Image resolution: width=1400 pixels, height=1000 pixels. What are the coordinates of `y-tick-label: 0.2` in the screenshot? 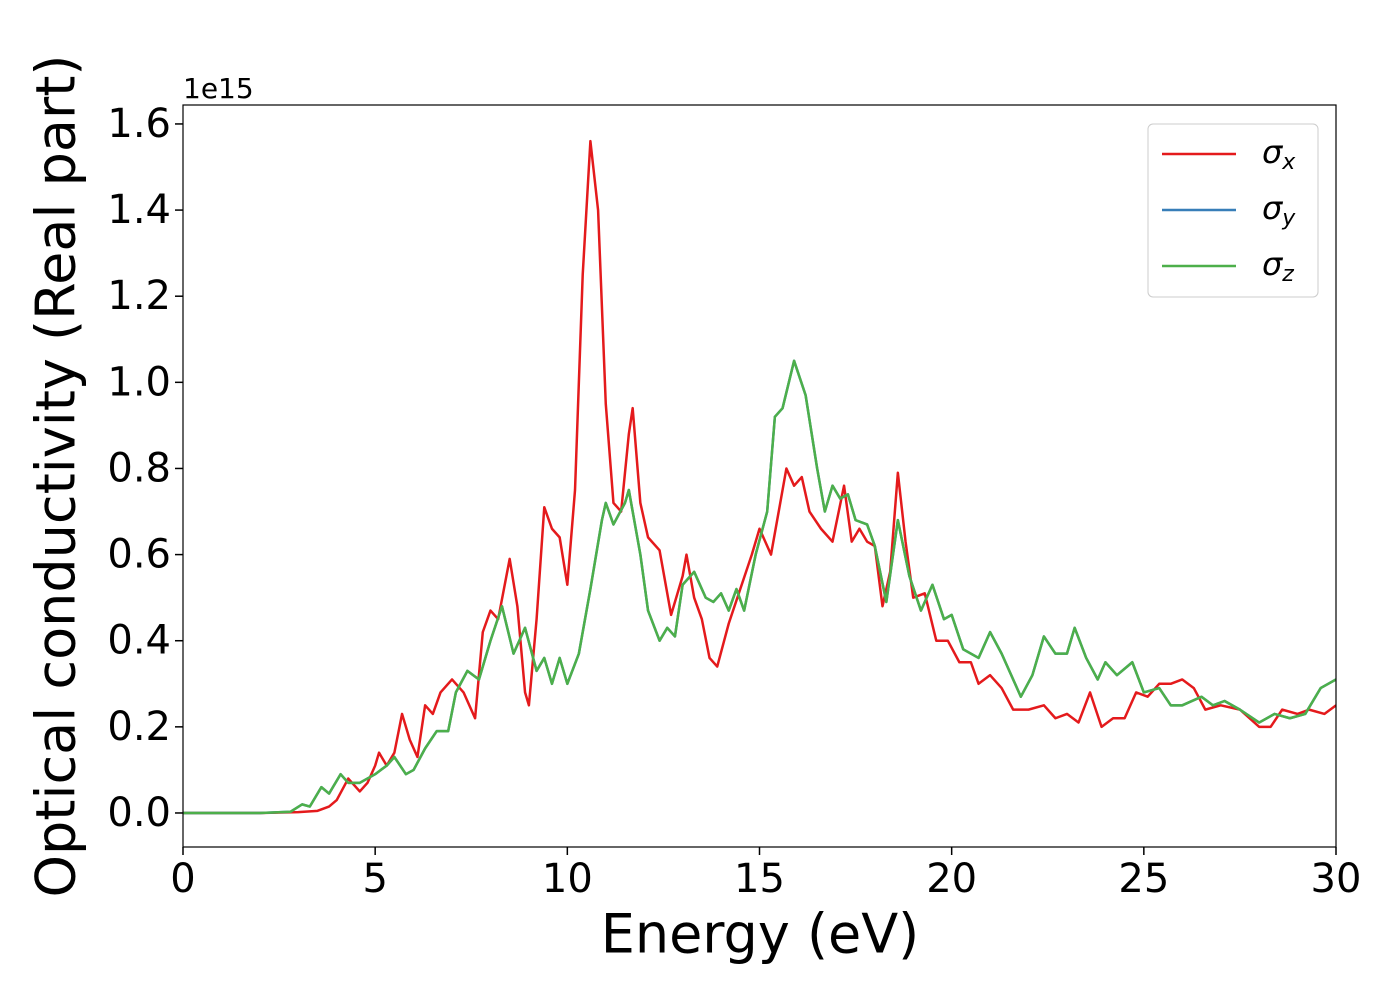 It's located at (139, 727).